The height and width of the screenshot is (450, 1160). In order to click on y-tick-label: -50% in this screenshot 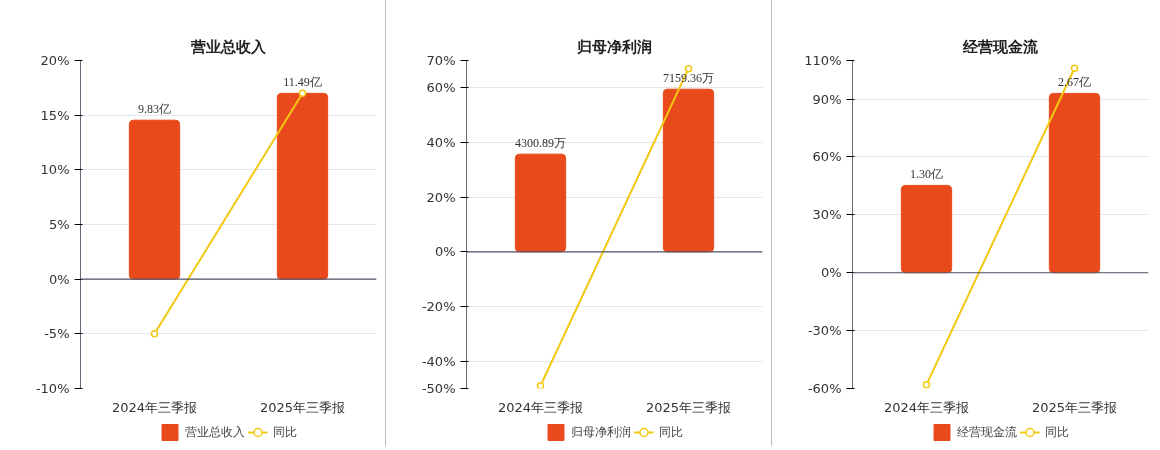, I will do `click(438, 388)`.